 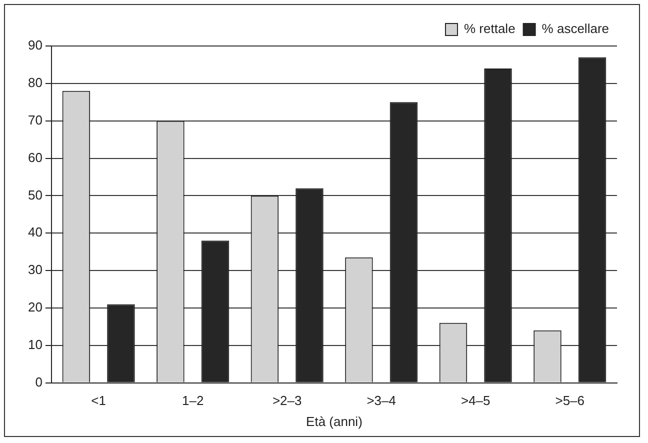 I want to click on y-tick-label: 50, so click(x=35, y=194).